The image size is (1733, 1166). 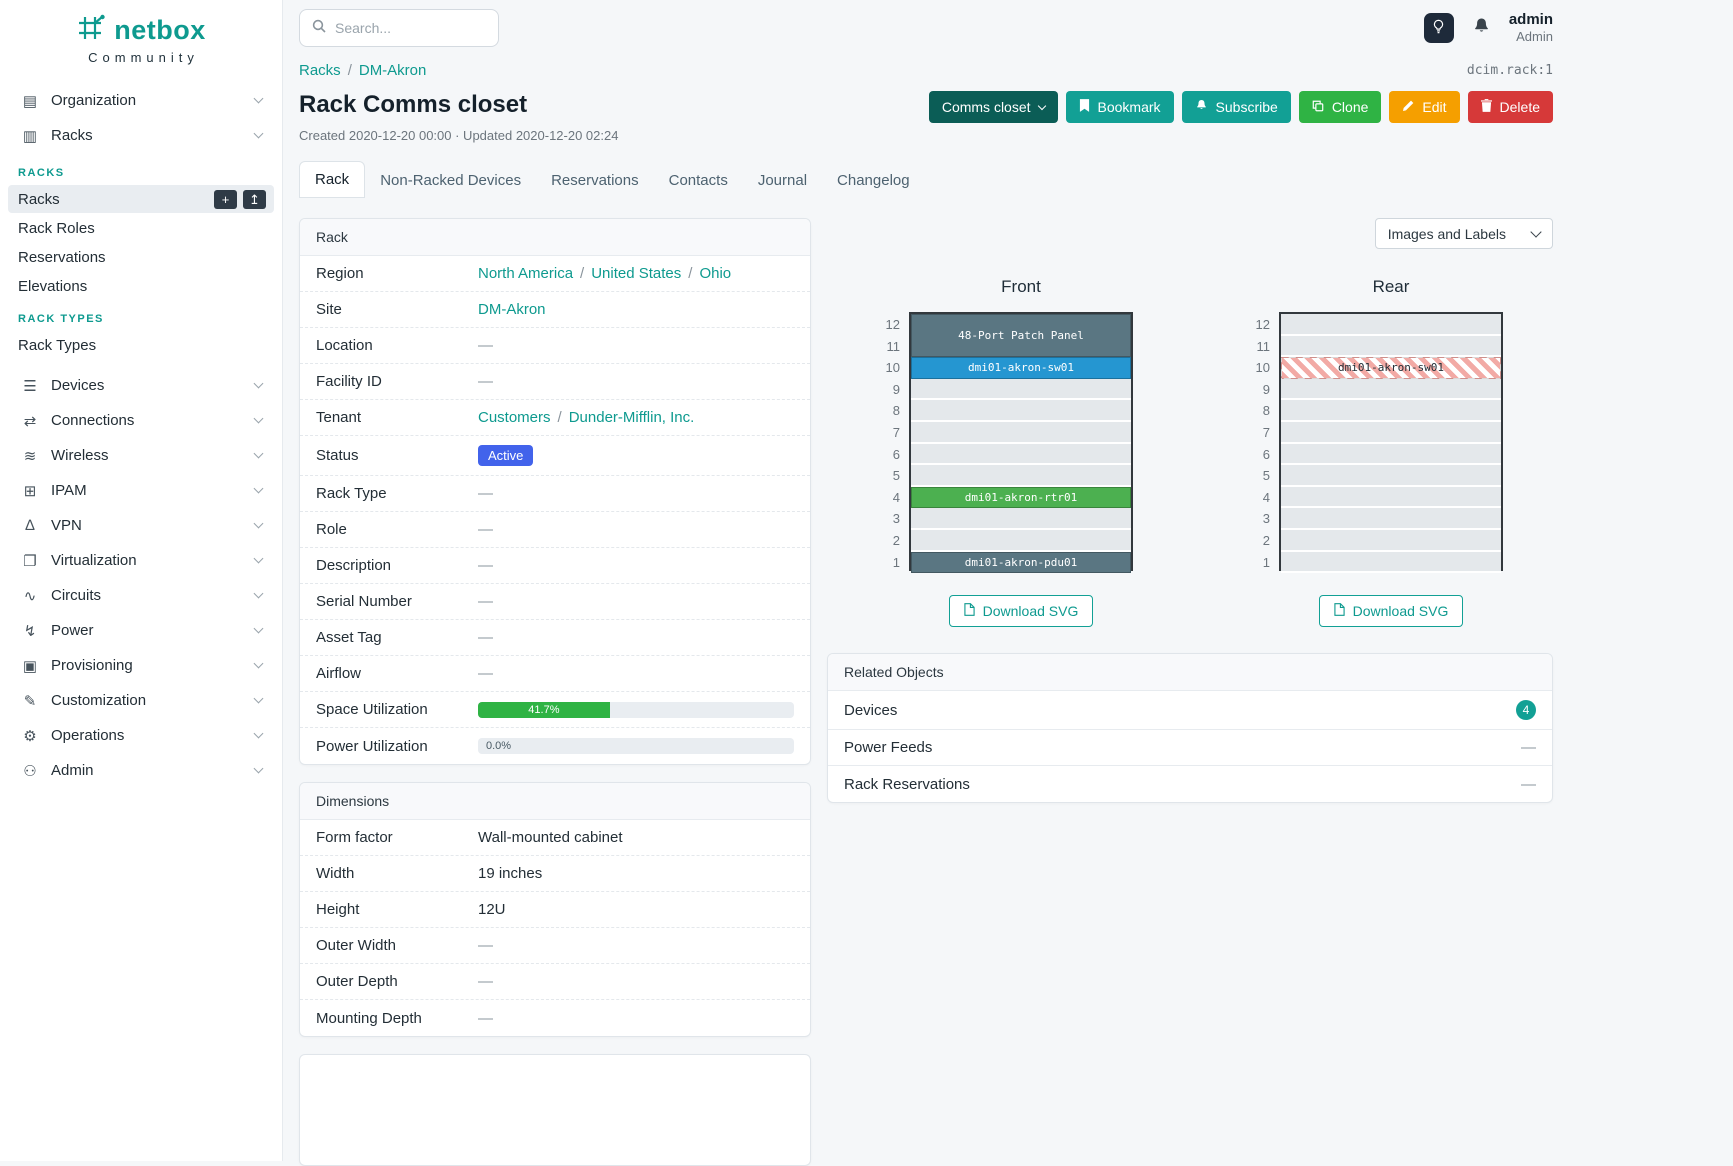 I want to click on search-box, so click(x=399, y=28).